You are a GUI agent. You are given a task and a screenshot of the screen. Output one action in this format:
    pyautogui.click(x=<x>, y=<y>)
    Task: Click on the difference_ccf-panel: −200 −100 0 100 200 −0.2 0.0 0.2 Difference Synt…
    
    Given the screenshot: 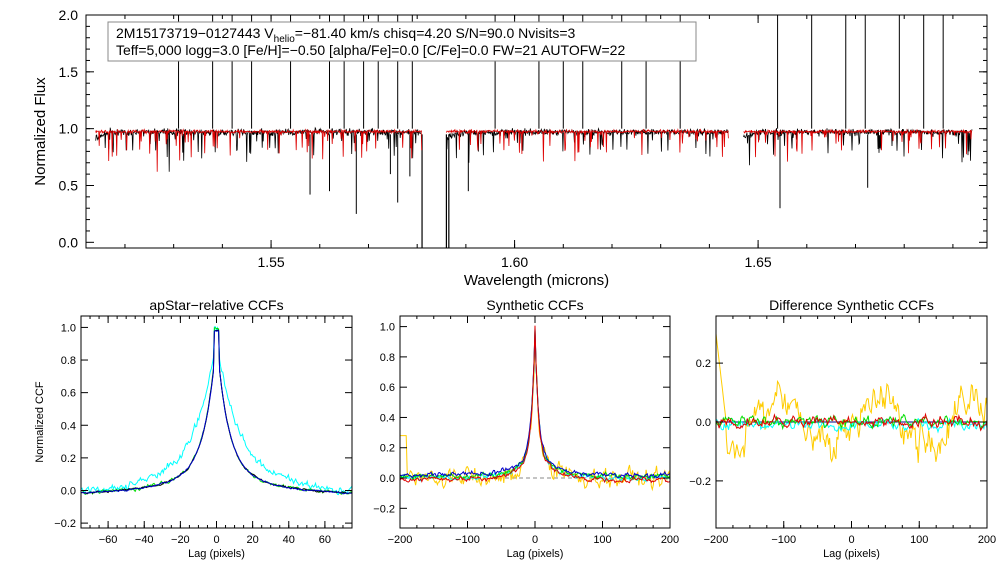 What is the action you would take?
    pyautogui.click(x=842, y=428)
    